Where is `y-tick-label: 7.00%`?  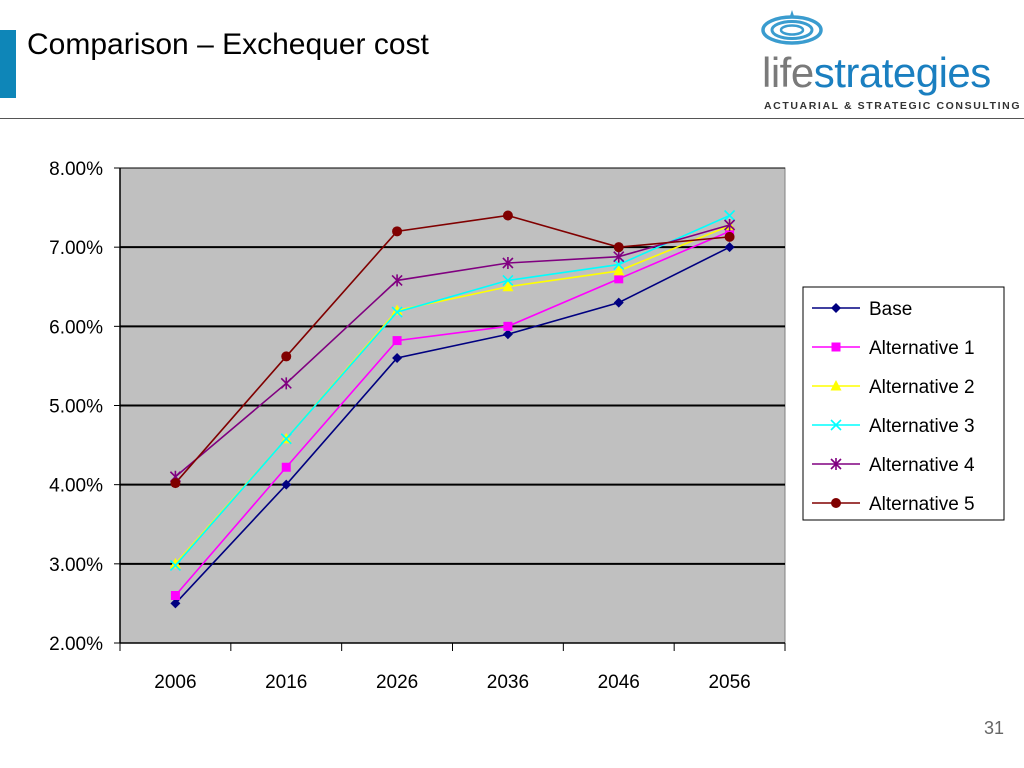 y-tick-label: 7.00% is located at coordinates (76, 248).